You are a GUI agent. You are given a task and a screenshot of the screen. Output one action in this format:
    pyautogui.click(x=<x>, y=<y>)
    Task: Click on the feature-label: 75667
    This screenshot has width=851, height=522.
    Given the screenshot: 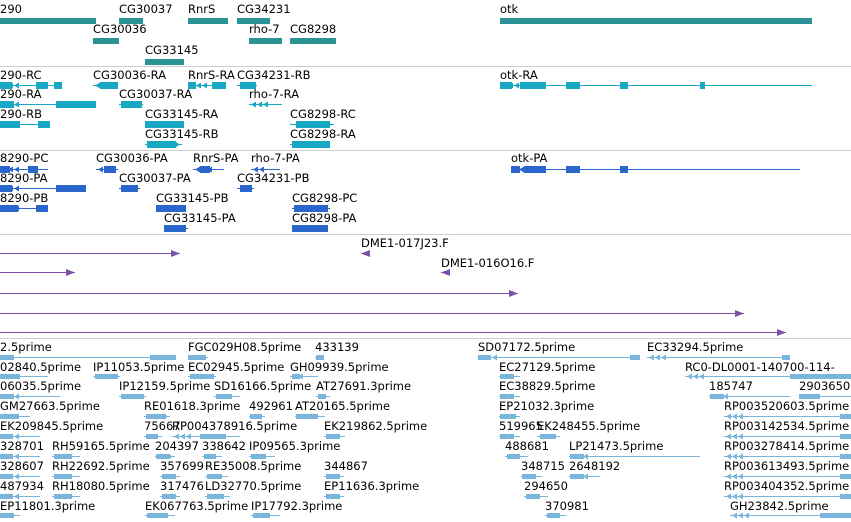 What is the action you would take?
    pyautogui.click(x=162, y=426)
    